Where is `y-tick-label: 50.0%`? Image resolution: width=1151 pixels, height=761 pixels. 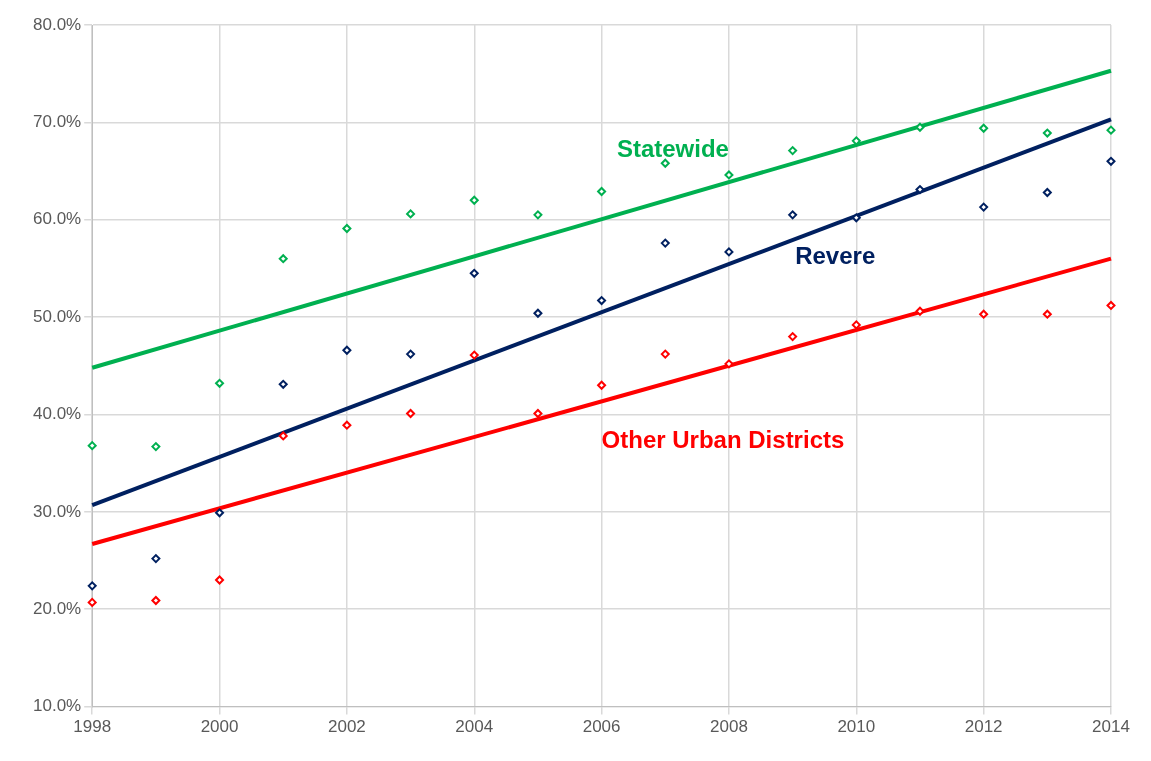 y-tick-label: 50.0% is located at coordinates (57, 316).